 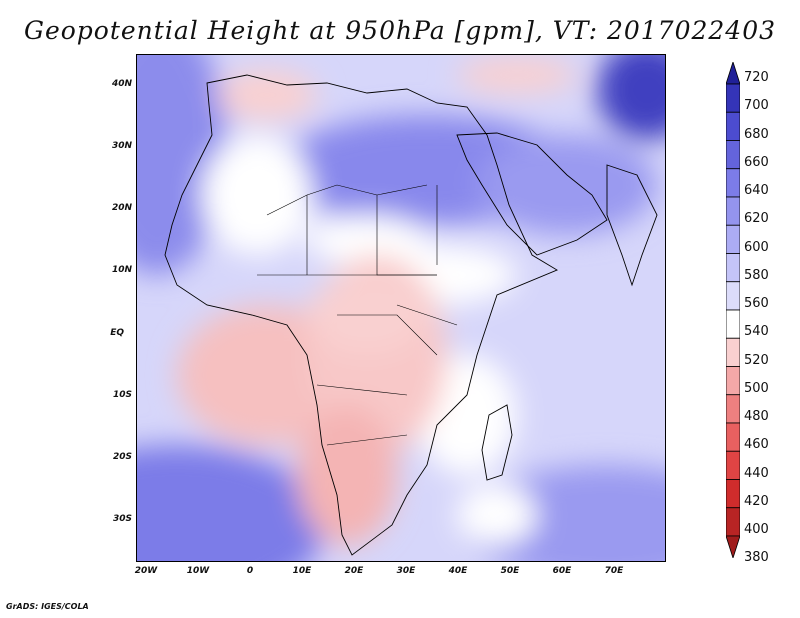 I want to click on x-tick-label: 20W, so click(x=146, y=571).